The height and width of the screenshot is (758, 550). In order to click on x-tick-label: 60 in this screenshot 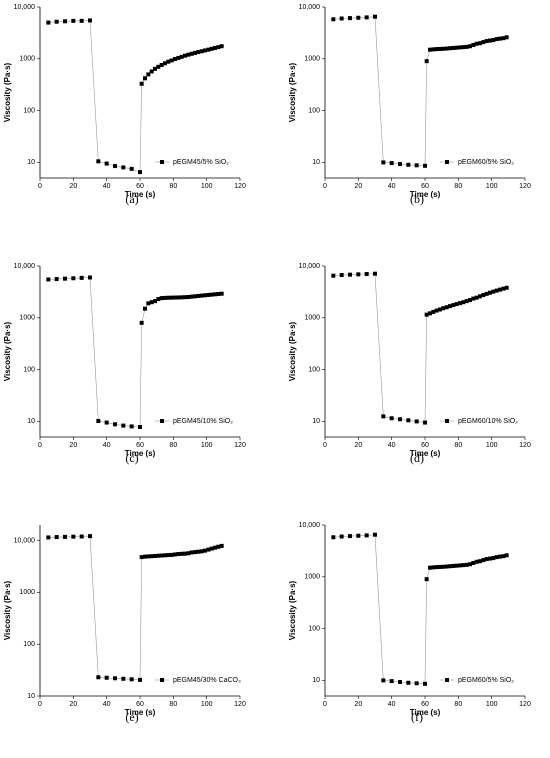, I will do `click(425, 445)`.